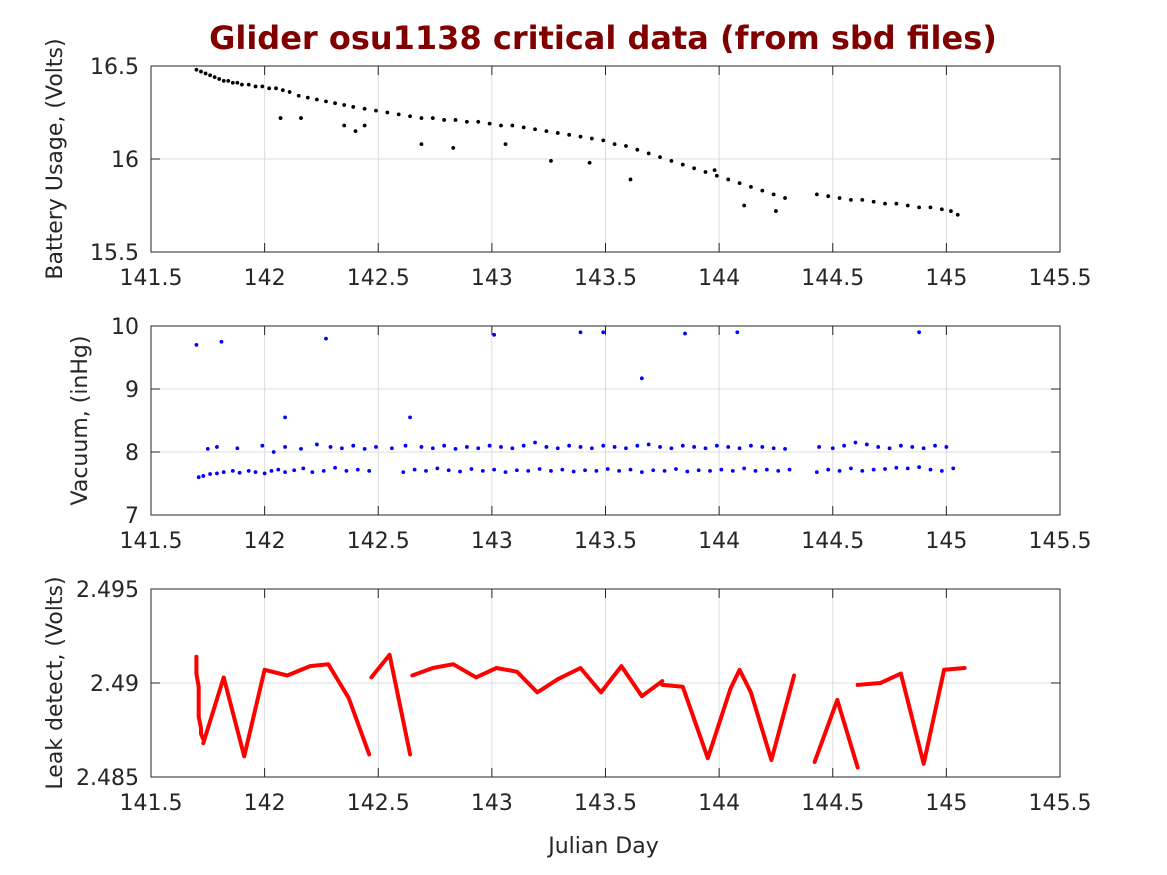 The height and width of the screenshot is (875, 1167). Describe the element at coordinates (492, 278) in the screenshot. I see `battery-x-tick-label: 143` at that location.